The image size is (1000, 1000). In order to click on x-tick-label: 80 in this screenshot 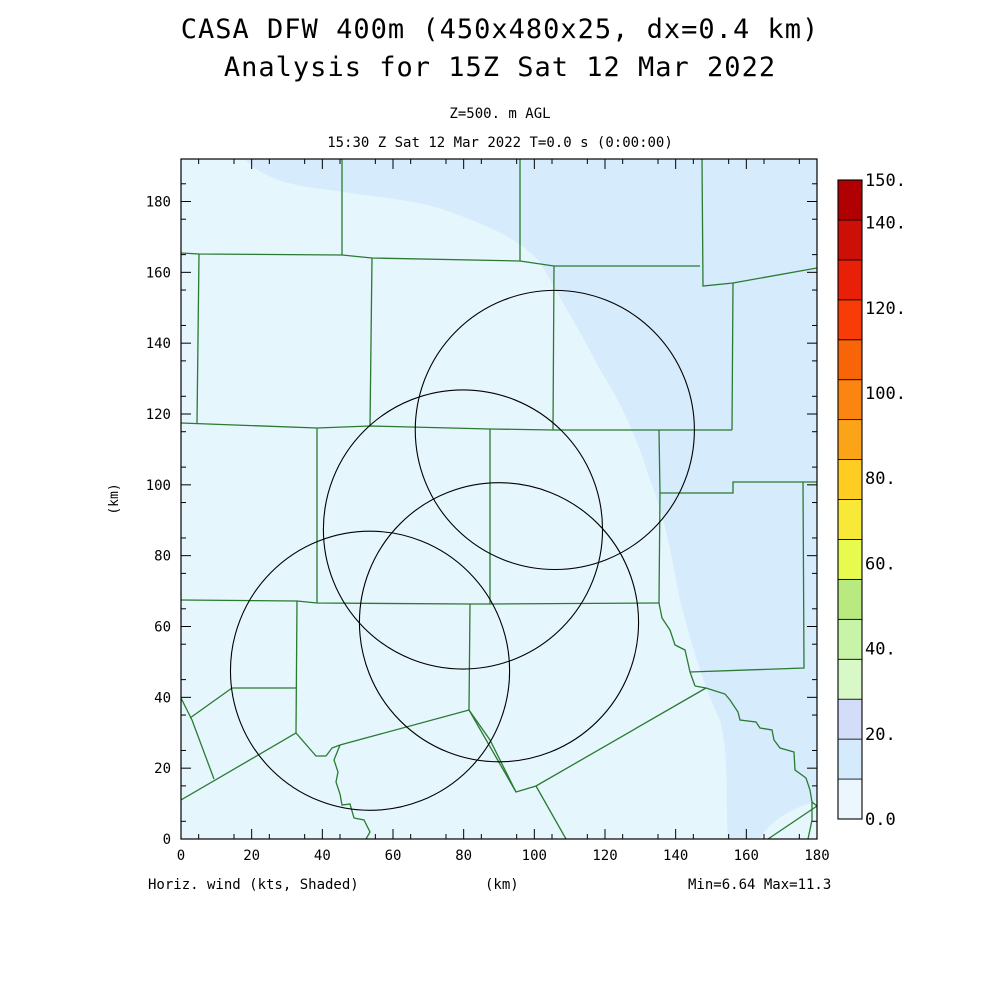, I will do `click(463, 856)`.